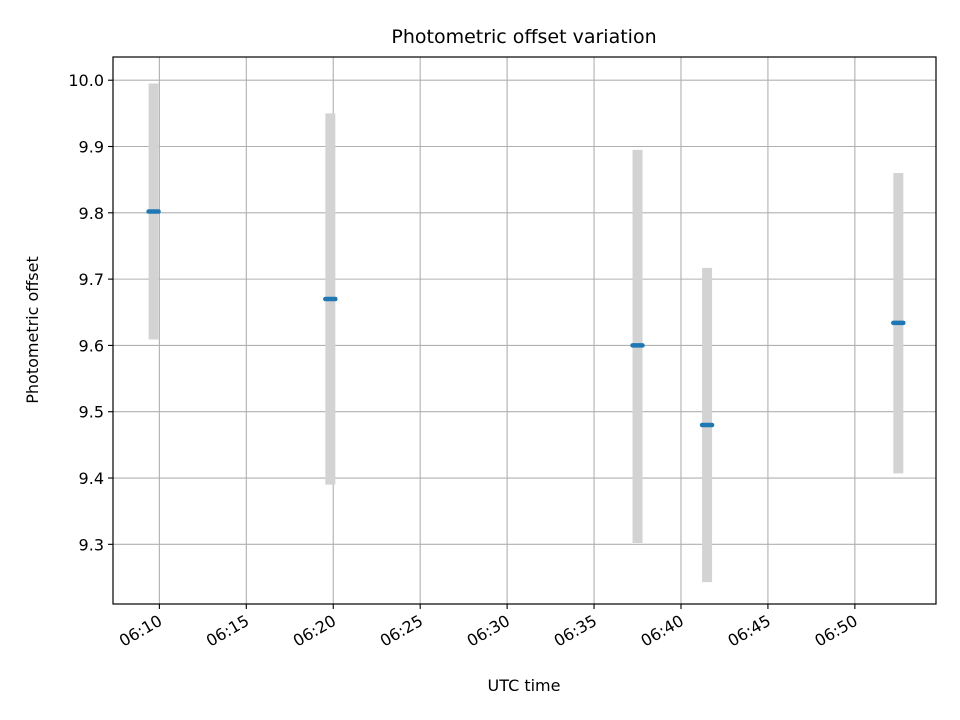  What do you see at coordinates (32, 330) in the screenshot?
I see `y-axis-title: Photometric offset` at bounding box center [32, 330].